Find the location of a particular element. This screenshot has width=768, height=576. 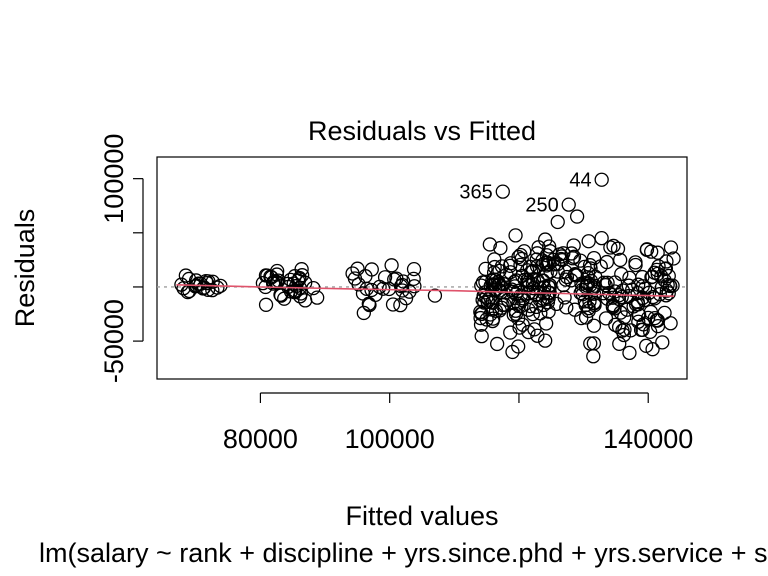

x-tick-label: 80000 is located at coordinates (260, 439).